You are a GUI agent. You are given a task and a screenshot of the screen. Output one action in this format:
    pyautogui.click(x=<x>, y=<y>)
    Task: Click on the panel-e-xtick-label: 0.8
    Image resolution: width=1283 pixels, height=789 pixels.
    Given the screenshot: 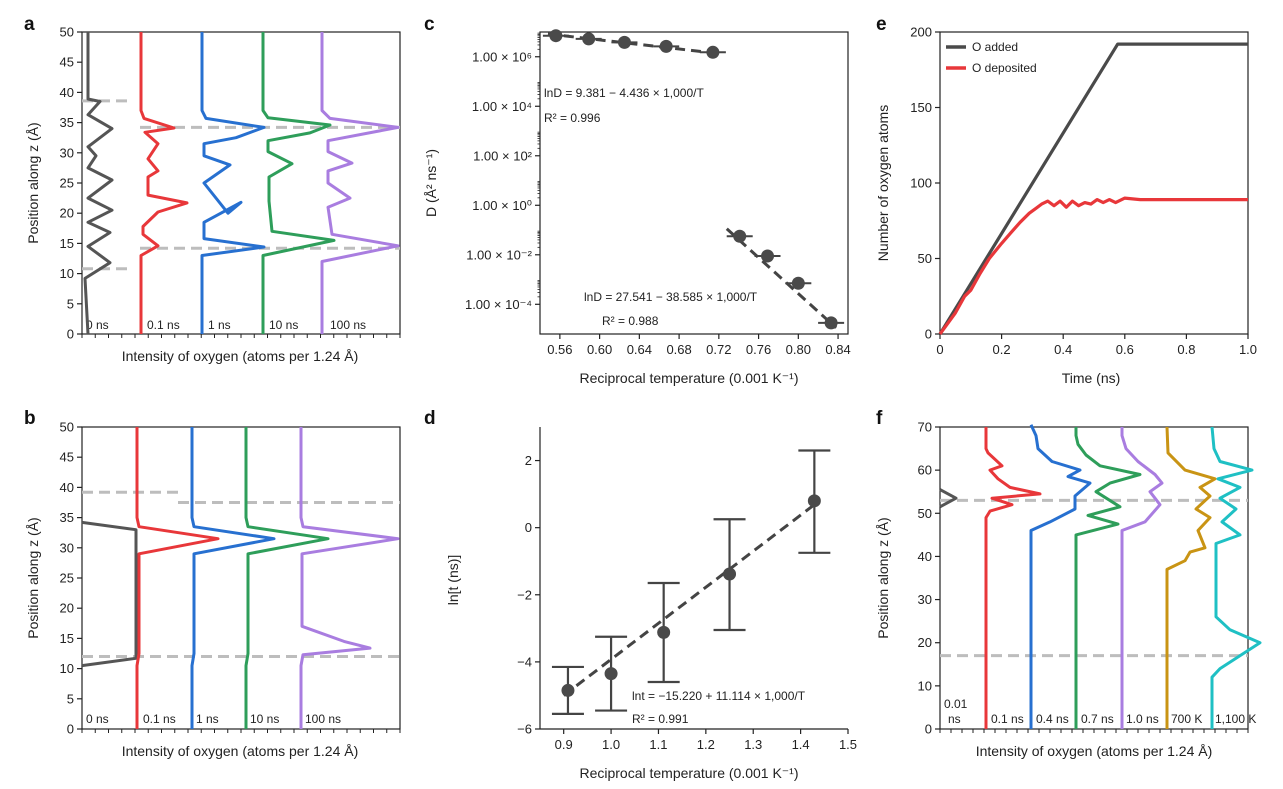 What is the action you would take?
    pyautogui.click(x=1186, y=349)
    